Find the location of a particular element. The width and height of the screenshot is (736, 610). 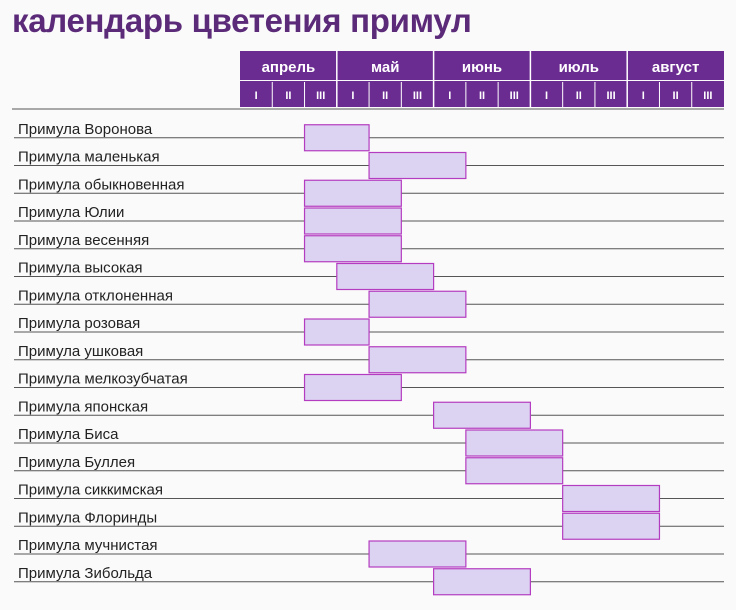

row-label: Примула Буллея is located at coordinates (76, 462).